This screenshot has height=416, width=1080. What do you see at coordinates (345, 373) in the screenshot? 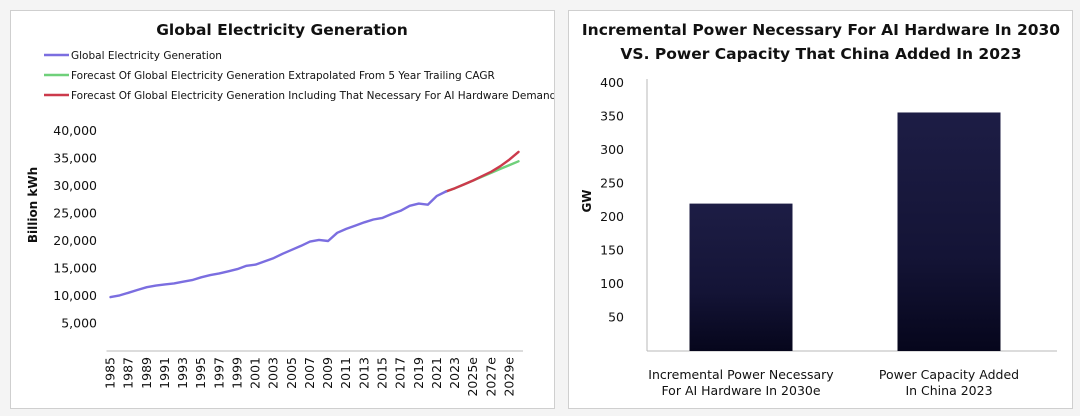
I see `x-tick-label: 2011` at bounding box center [345, 373].